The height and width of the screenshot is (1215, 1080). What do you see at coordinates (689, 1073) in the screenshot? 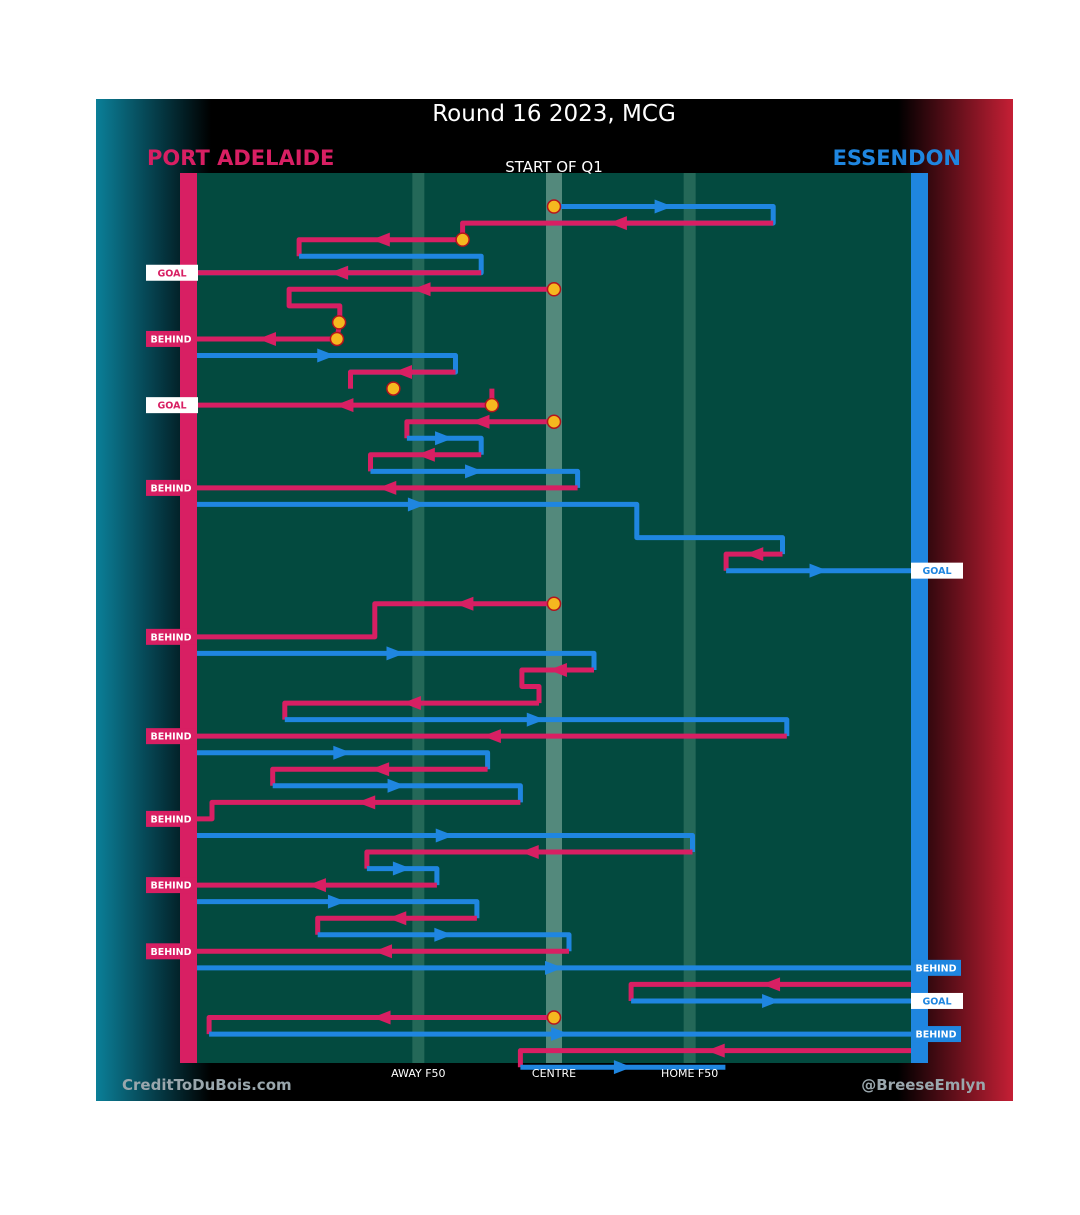
I see `x-tick-label-2: HOME F50` at bounding box center [689, 1073].